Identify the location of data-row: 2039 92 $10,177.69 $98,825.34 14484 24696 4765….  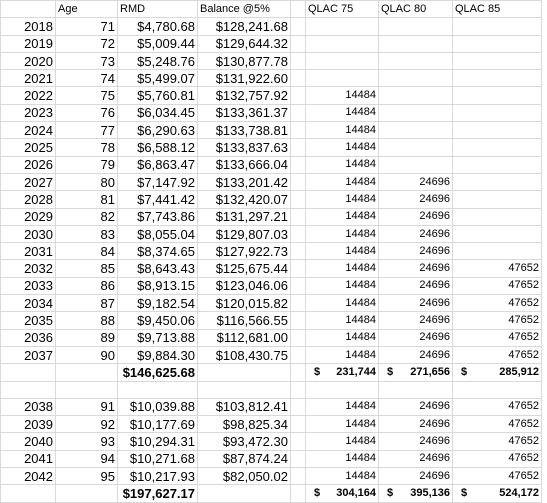
(271, 424).